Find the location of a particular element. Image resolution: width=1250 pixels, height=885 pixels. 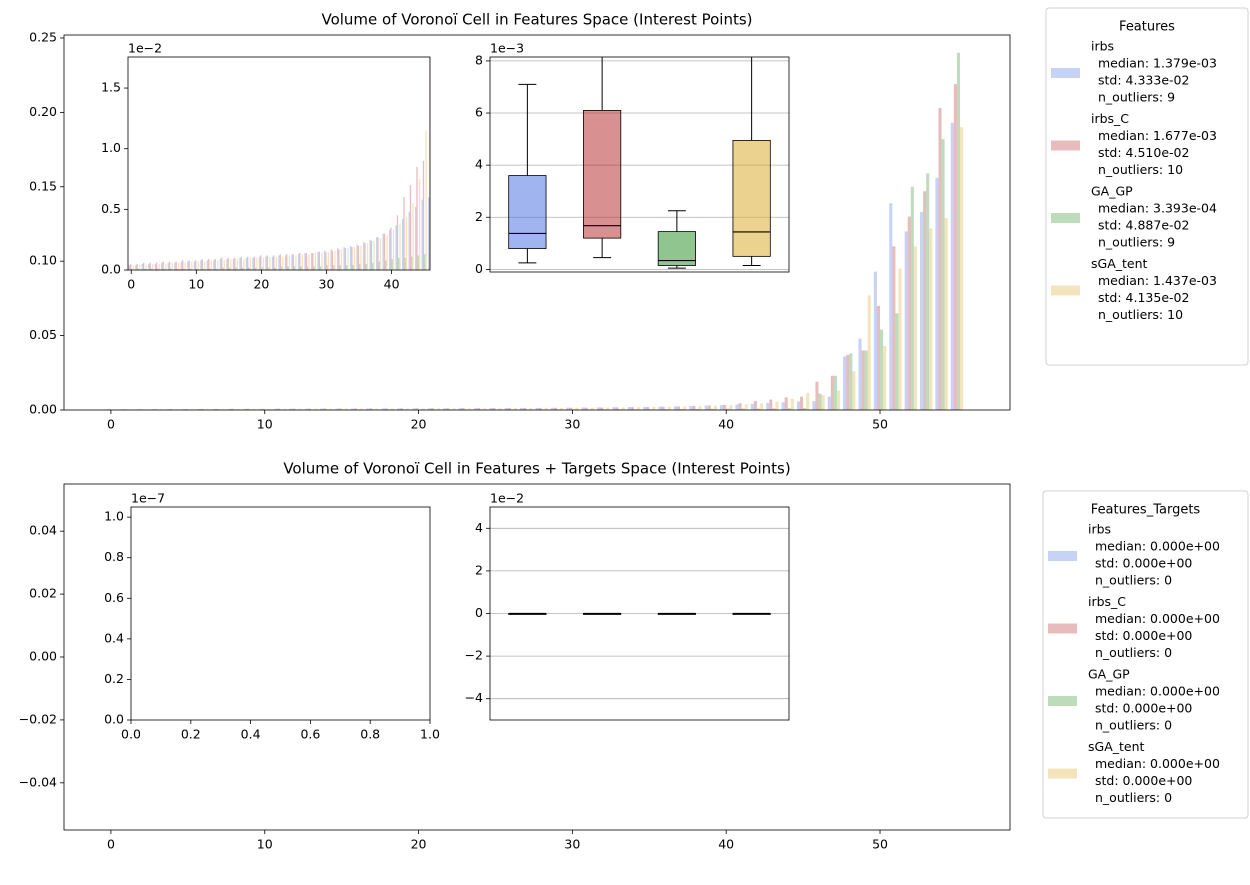

y-tick-label: 1.0 is located at coordinates (114, 516).